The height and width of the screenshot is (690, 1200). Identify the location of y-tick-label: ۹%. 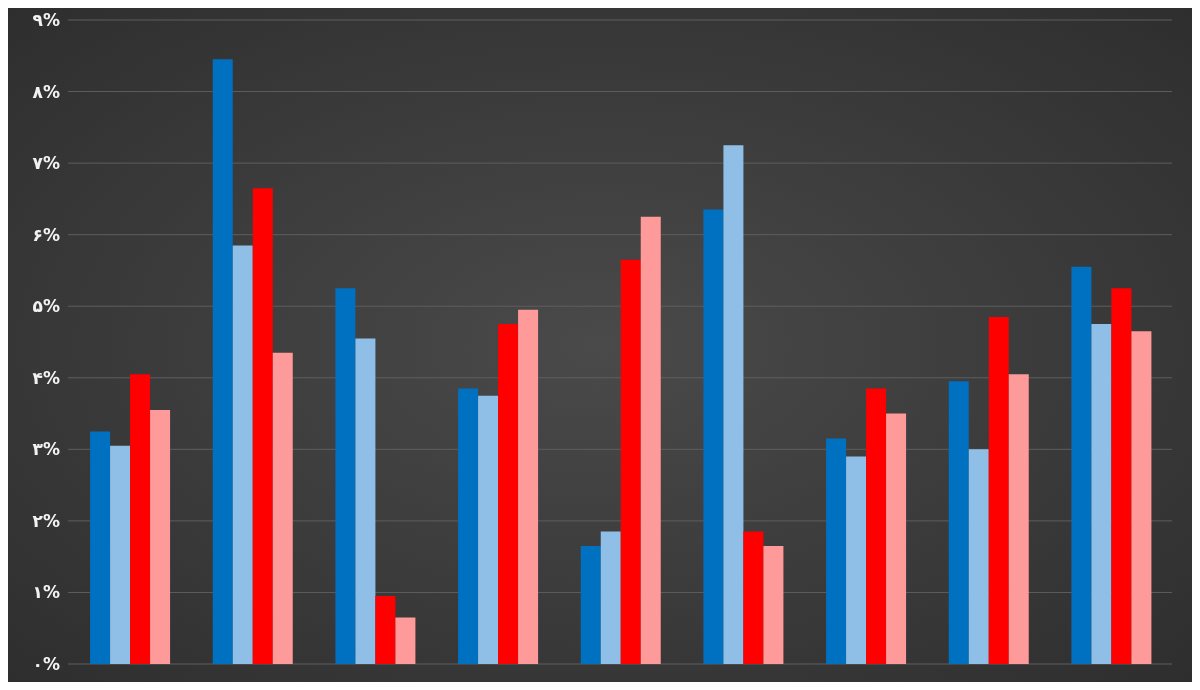
(46, 20).